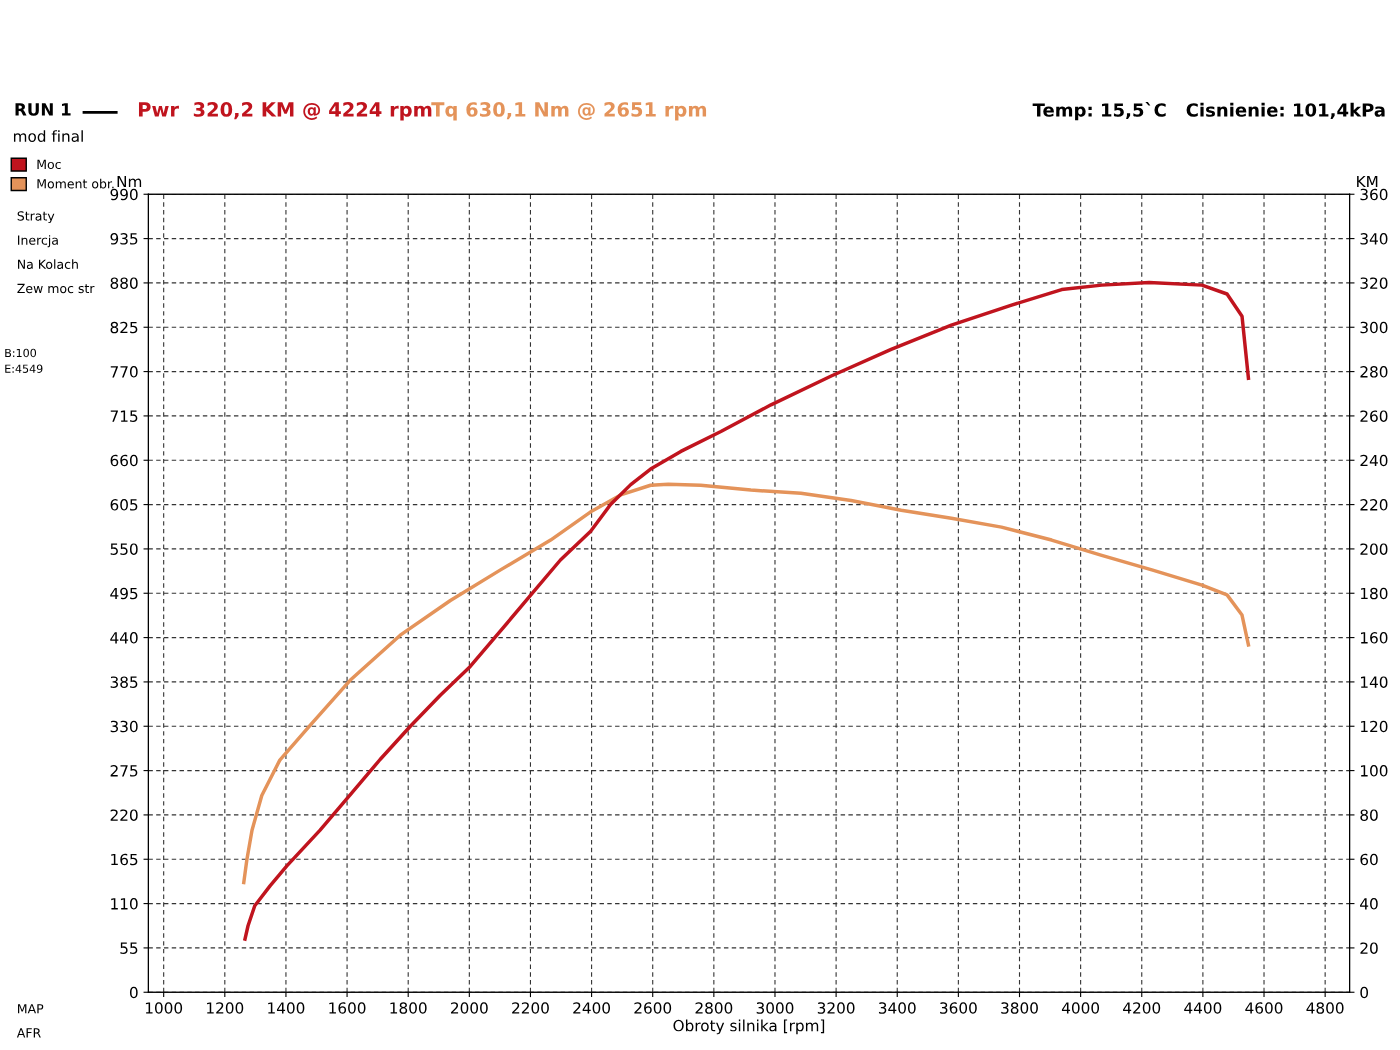 This screenshot has height=1050, width=1400. I want to click on x-tick-label: 2800, so click(714, 1008).